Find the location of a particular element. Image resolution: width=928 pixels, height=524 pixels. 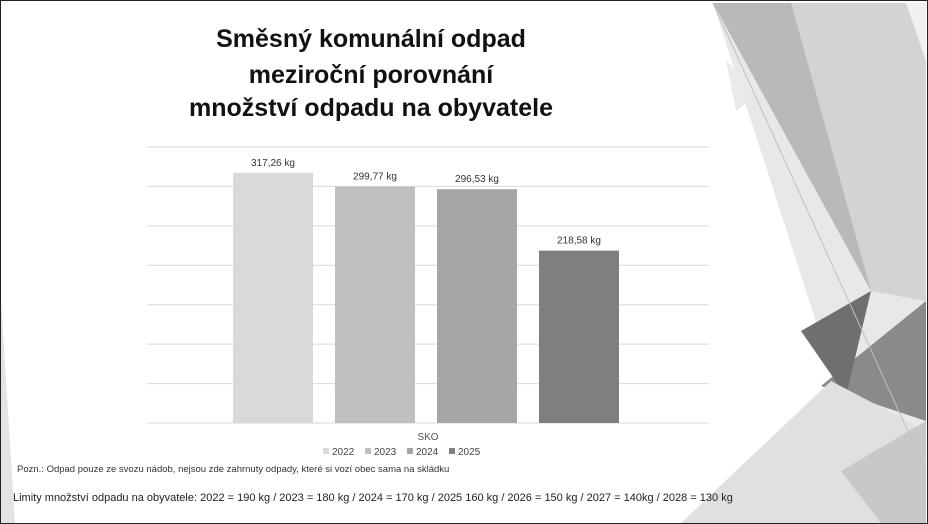

chart-title-line-1: Směsný komunální odpad is located at coordinates (371, 39).